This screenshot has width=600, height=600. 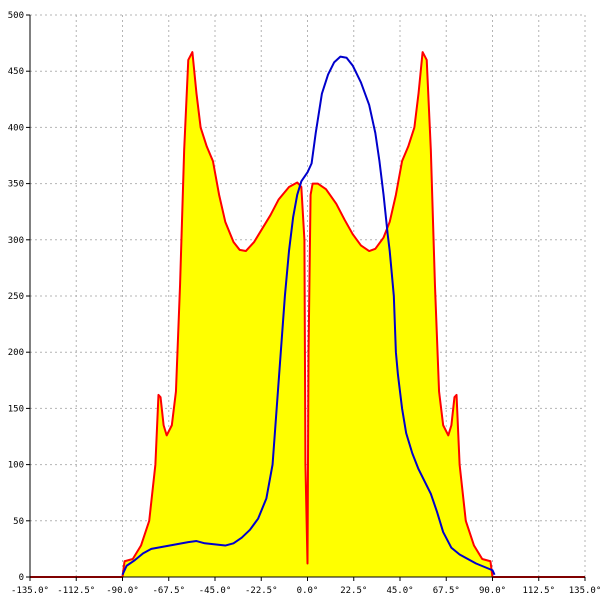 I want to click on x-tick-label: -135.0°, so click(x=30, y=591).